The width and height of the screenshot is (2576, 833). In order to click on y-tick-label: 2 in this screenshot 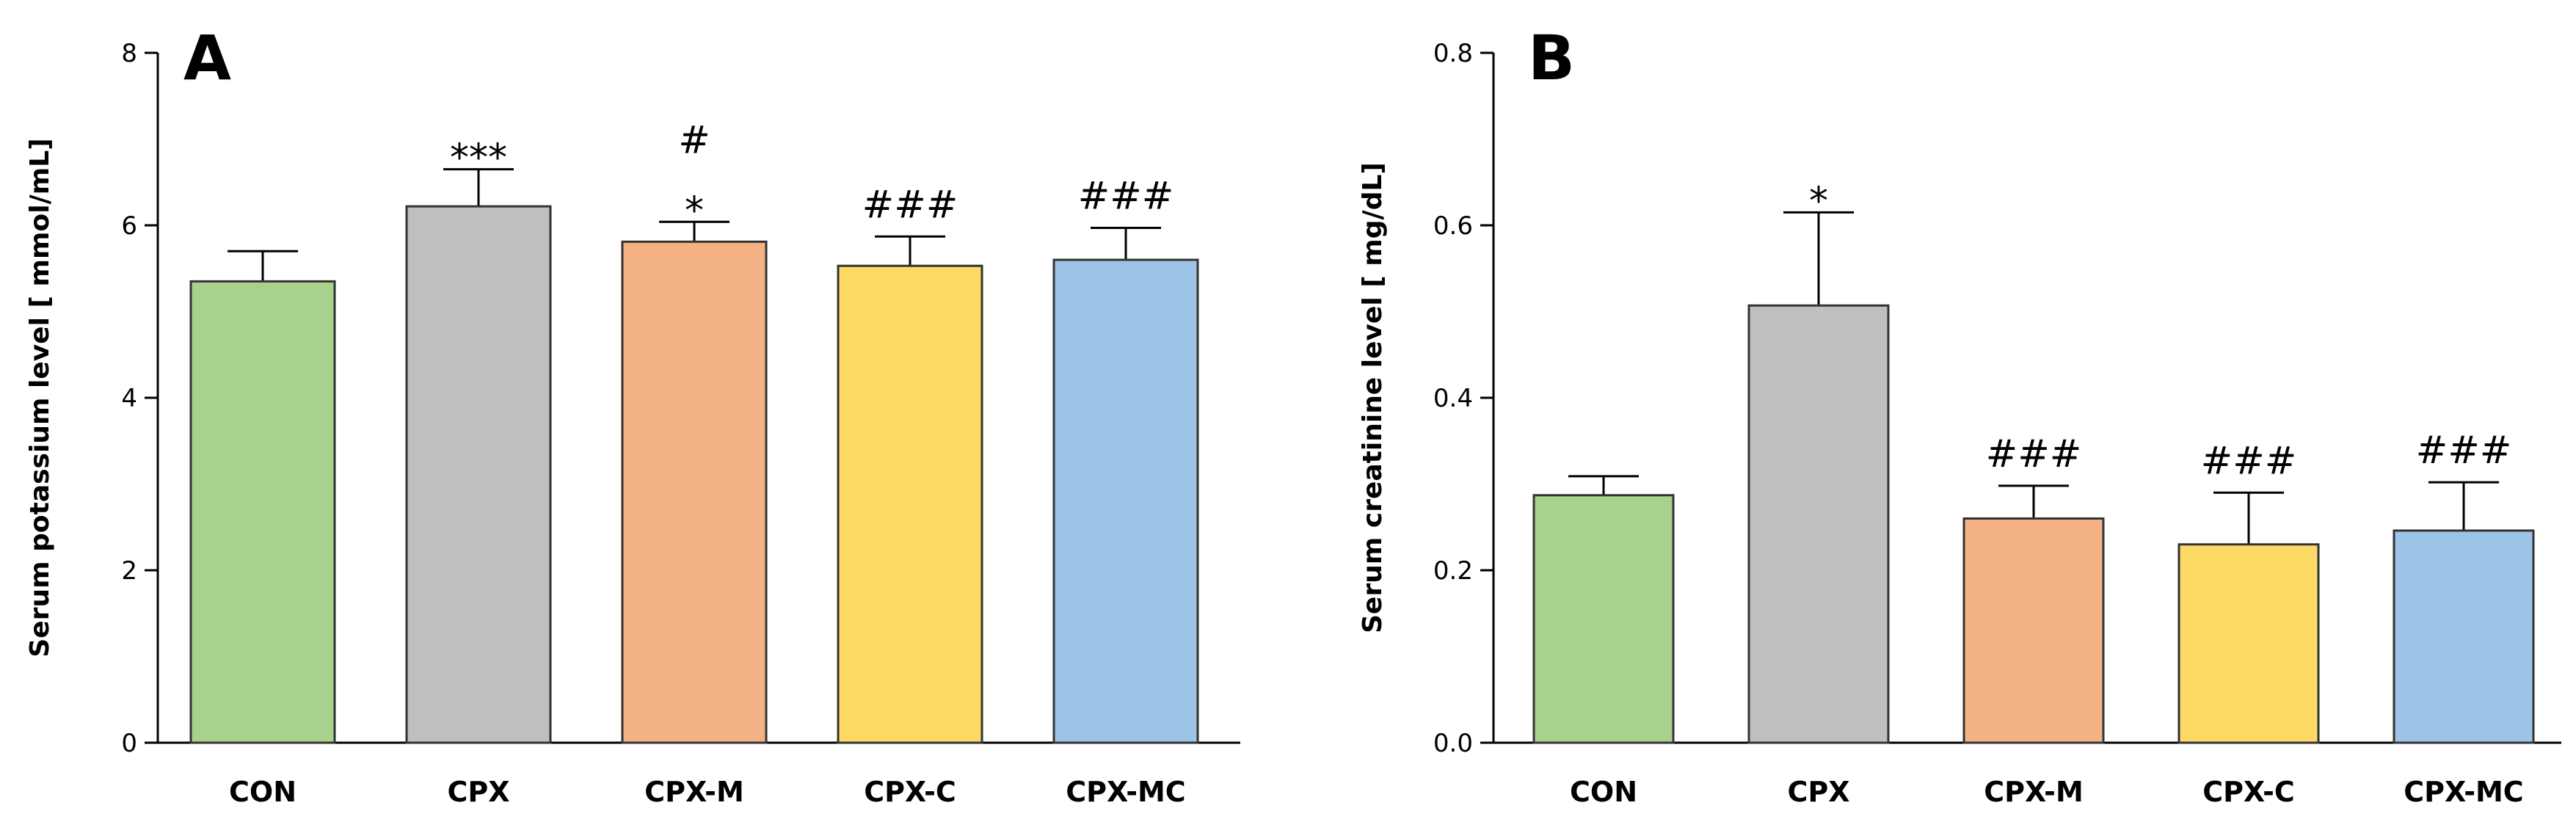, I will do `click(129, 571)`.